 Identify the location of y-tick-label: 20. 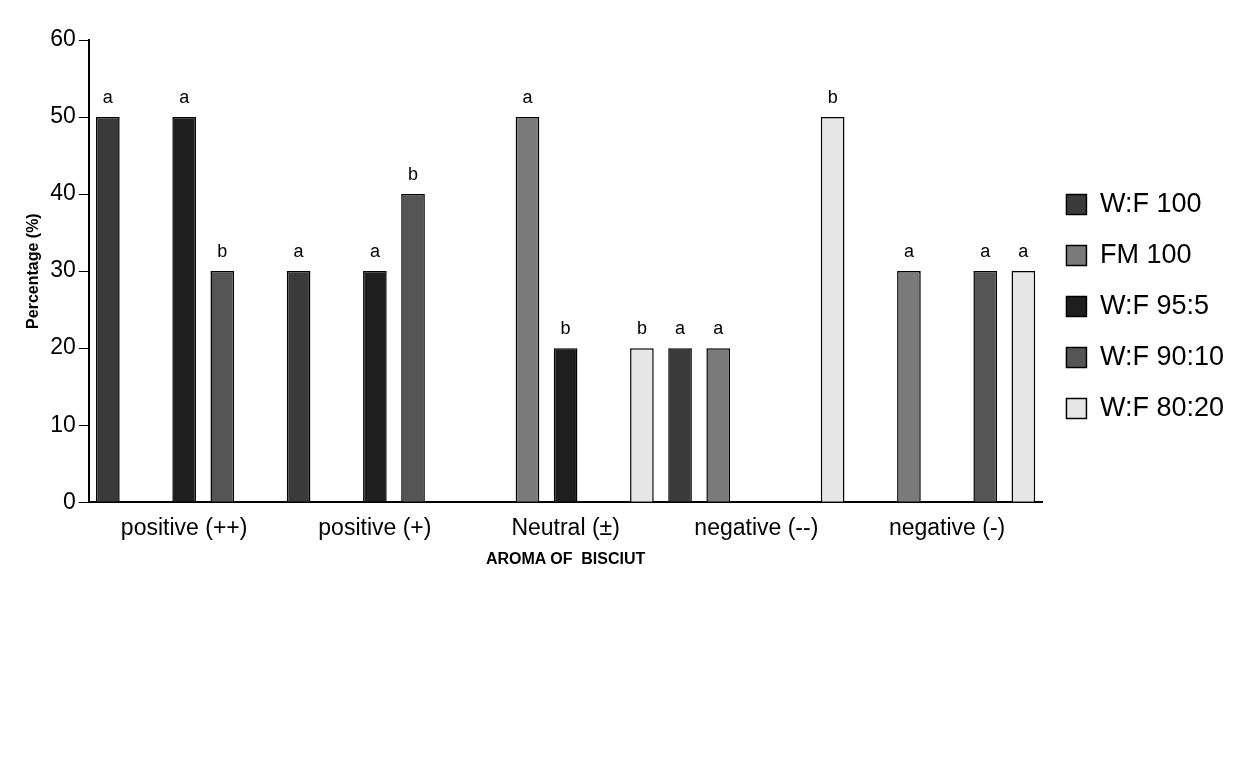
(63, 346).